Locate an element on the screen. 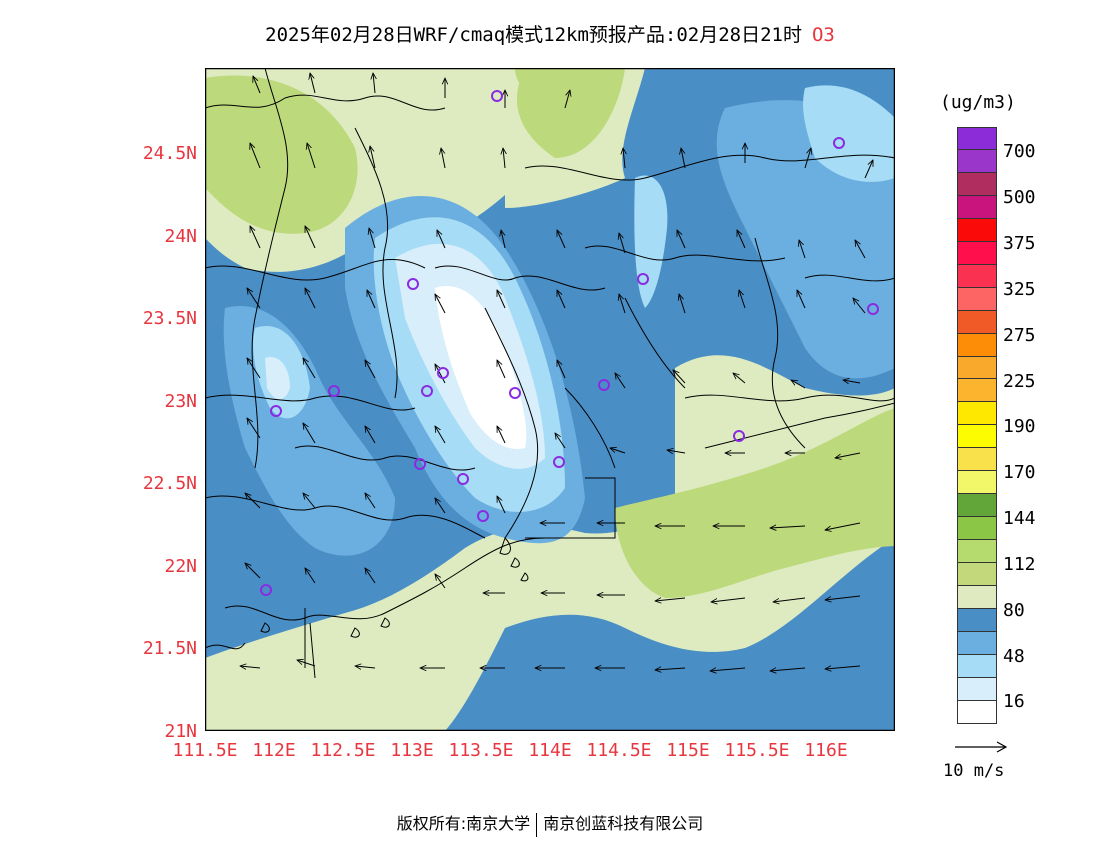 The width and height of the screenshot is (1100, 850). colorbar-label: 170 is located at coordinates (1019, 472).